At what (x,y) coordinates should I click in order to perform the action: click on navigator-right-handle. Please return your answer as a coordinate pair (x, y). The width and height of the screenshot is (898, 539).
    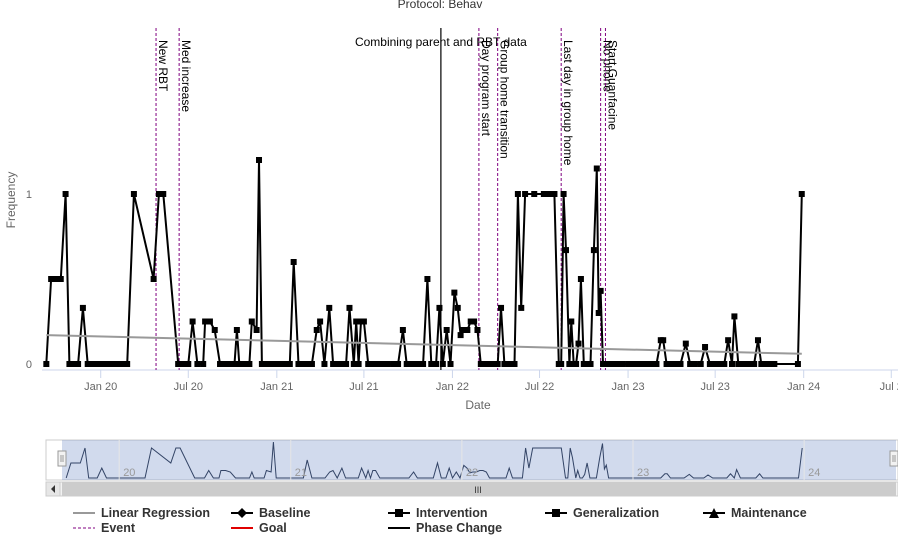
    Looking at the image, I should click on (893, 458).